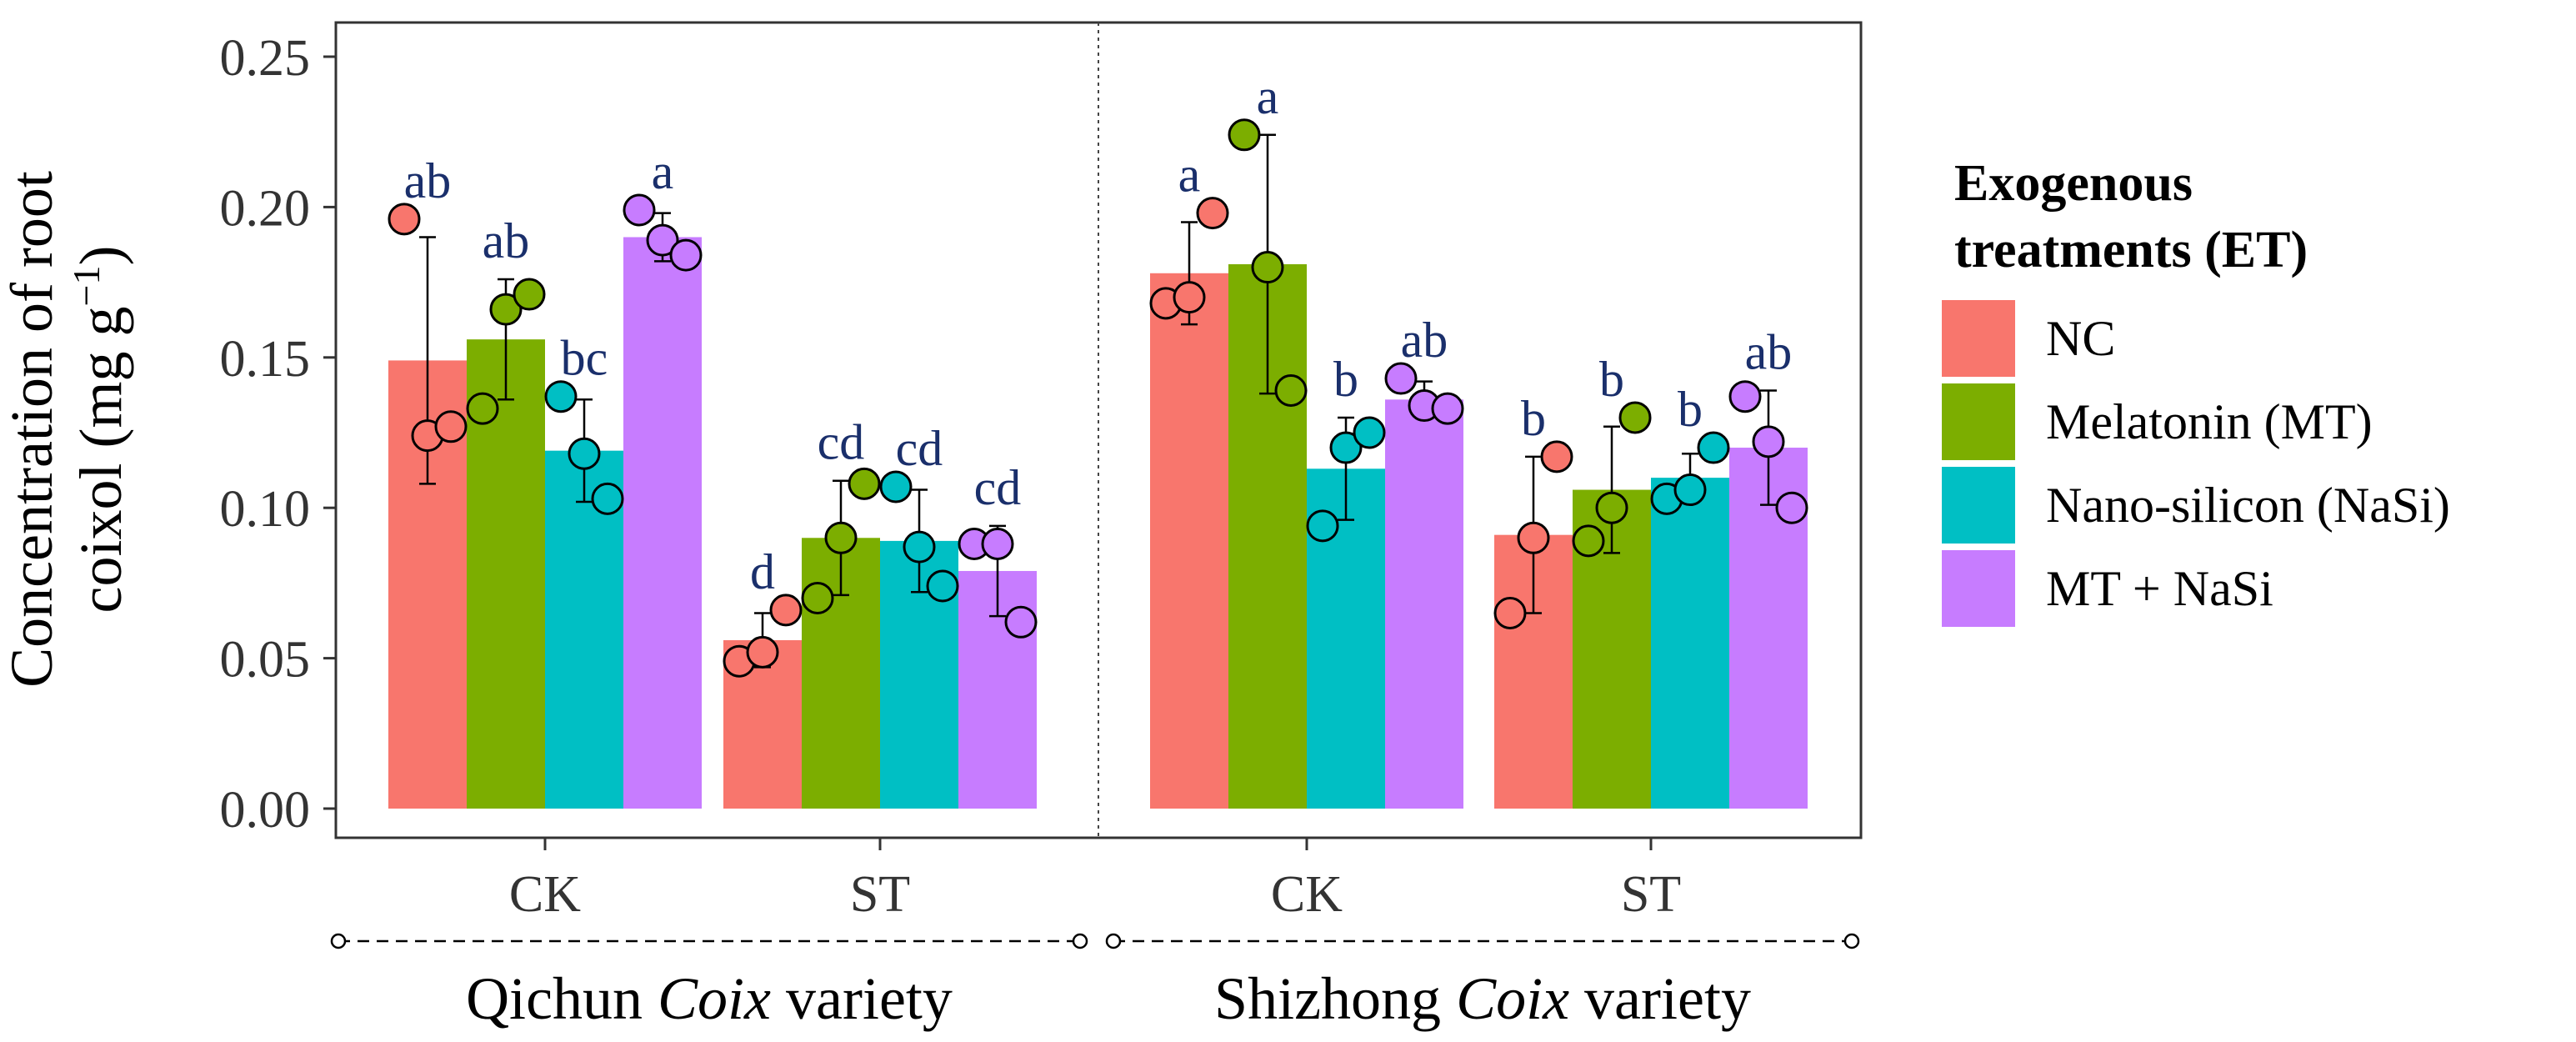 This screenshot has width=2576, height=1042. I want to click on variety-label-prefix: Qichun, so click(562, 998).